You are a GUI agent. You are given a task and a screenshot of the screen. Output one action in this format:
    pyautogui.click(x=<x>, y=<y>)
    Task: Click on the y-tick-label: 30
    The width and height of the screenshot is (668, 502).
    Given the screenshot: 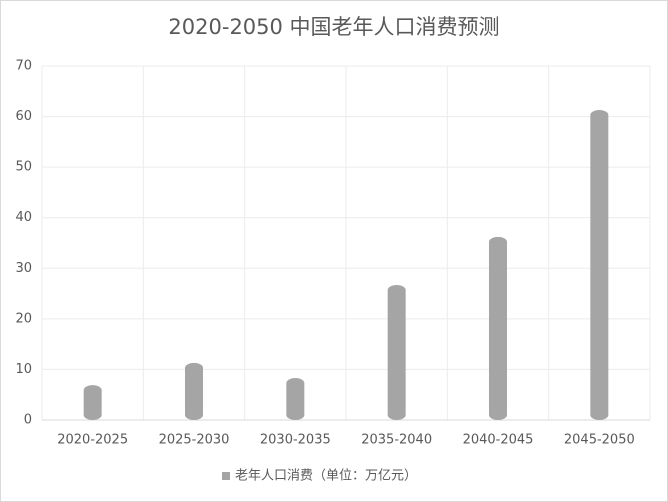 What is the action you would take?
    pyautogui.click(x=23, y=268)
    